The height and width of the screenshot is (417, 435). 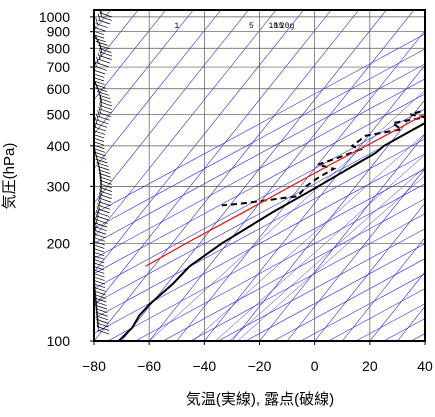 What do you see at coordinates (59, 341) in the screenshot?
I see `y-tick-label: 100` at bounding box center [59, 341].